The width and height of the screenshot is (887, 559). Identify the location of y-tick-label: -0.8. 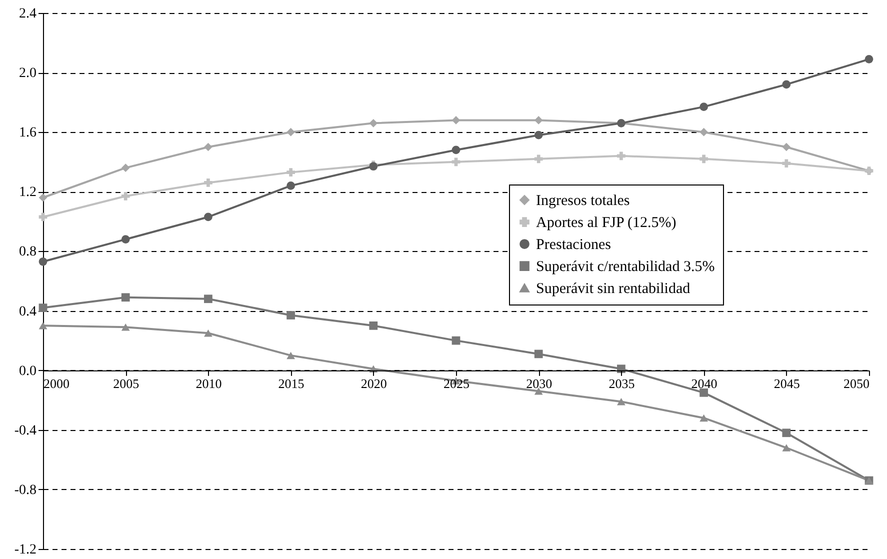
(25, 490).